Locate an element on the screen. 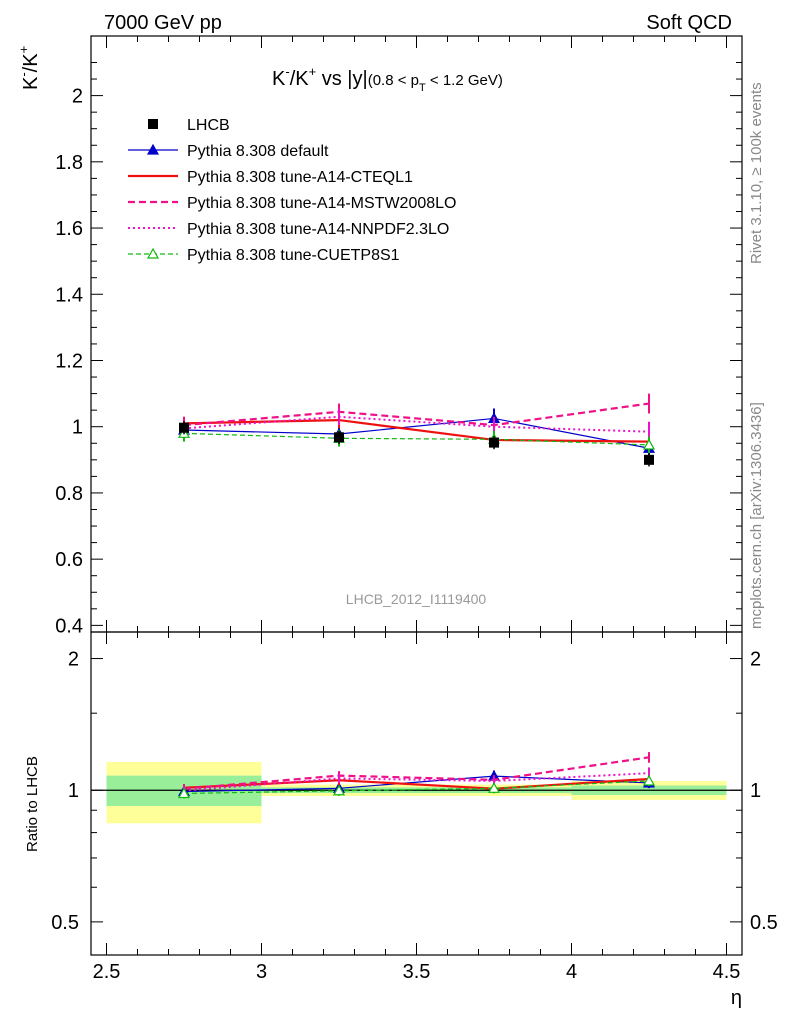  y-tick-label: 1.8 is located at coordinates (69, 163).